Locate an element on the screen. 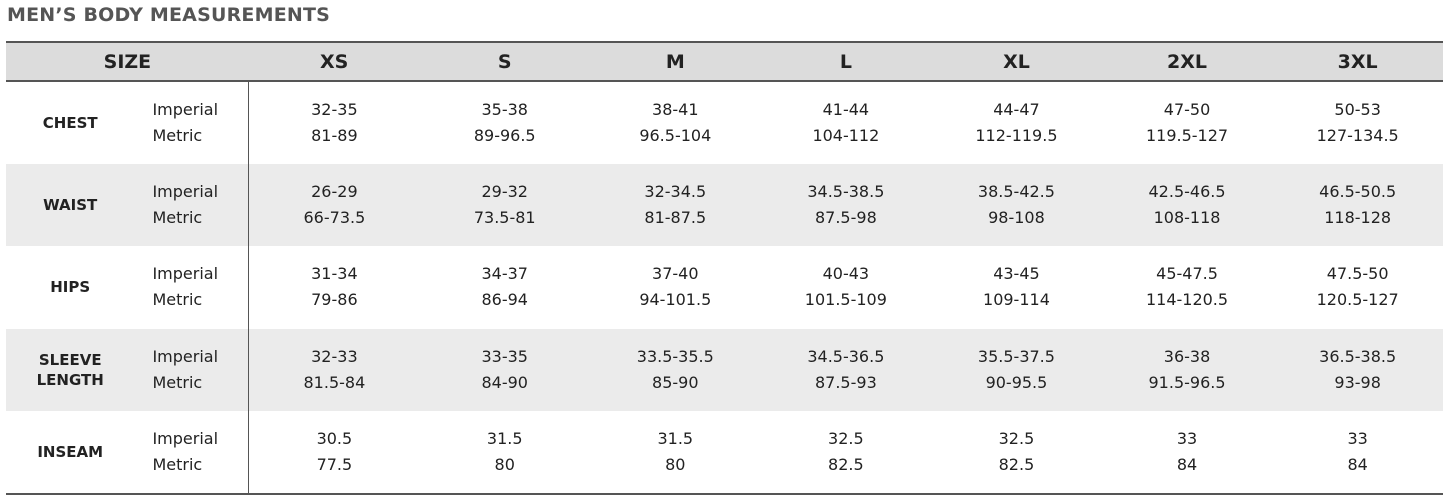 The image size is (1445, 499). category-label: HIPS is located at coordinates (70, 287).